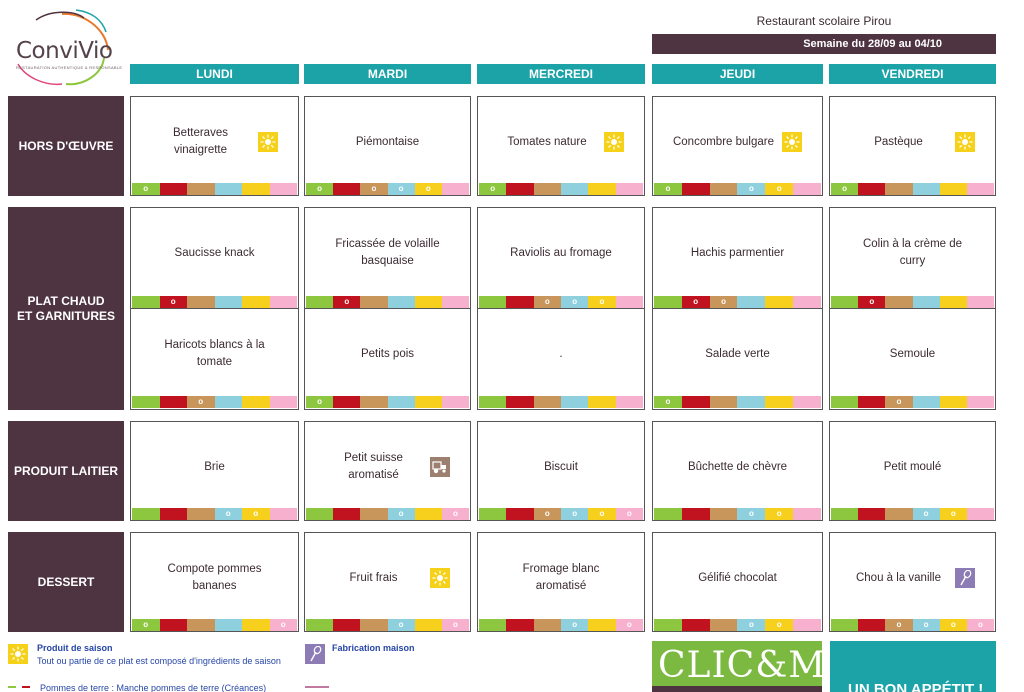  Describe the element at coordinates (18, 654) in the screenshot. I see `legend-saison-sun-icon` at that location.